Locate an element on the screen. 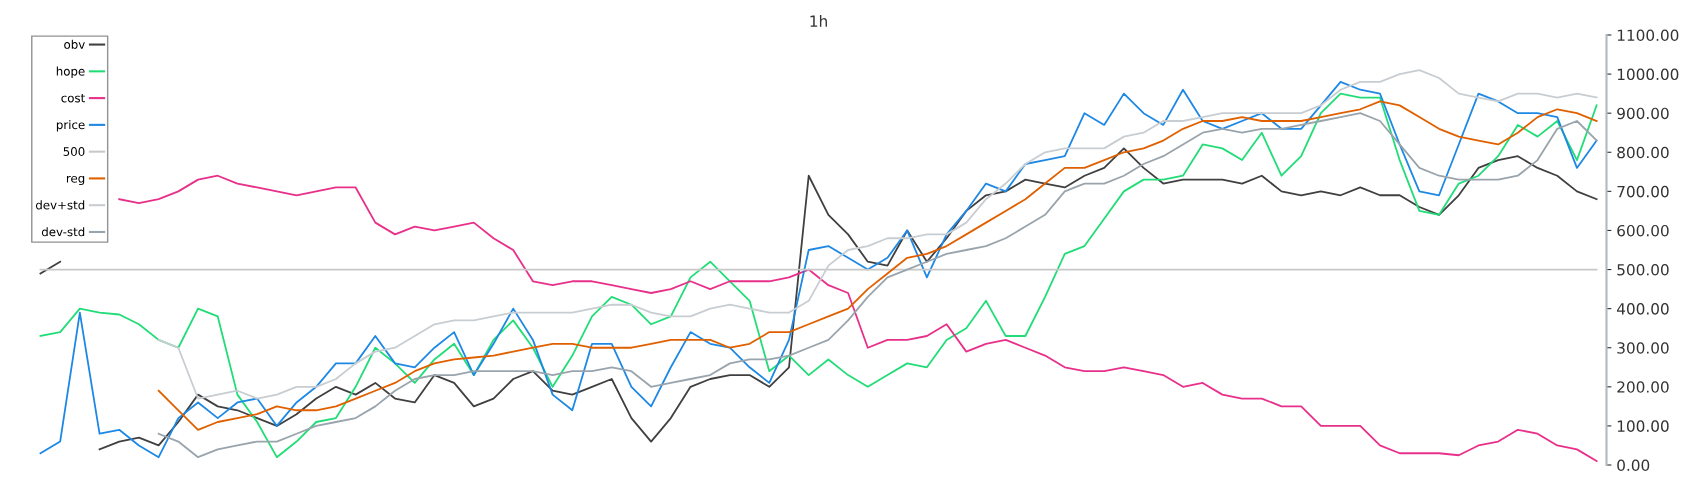  legend-label: cost is located at coordinates (73, 98).